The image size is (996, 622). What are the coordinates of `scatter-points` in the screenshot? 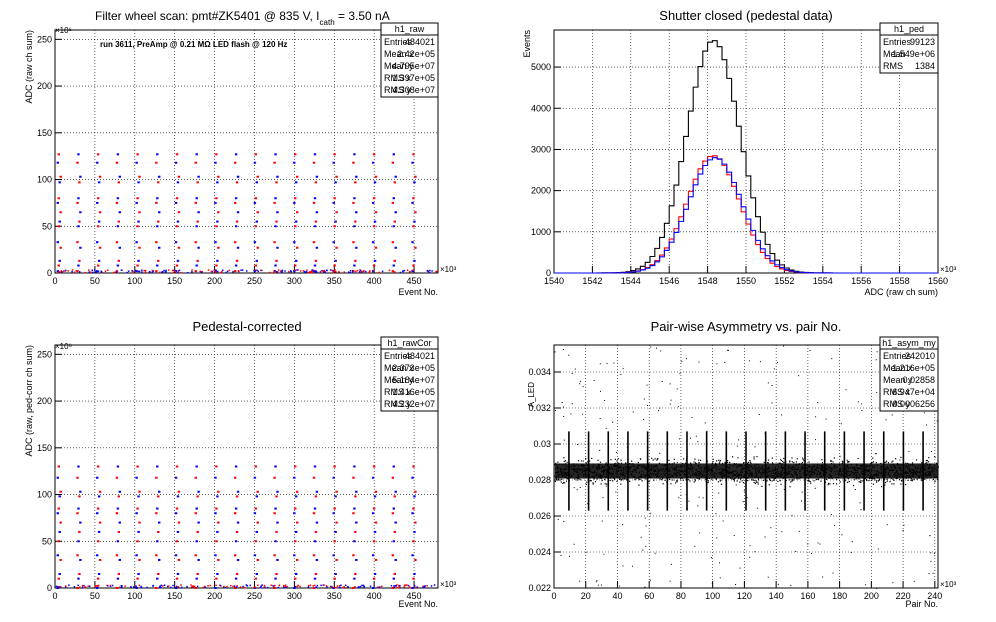 It's located at (245, 527).